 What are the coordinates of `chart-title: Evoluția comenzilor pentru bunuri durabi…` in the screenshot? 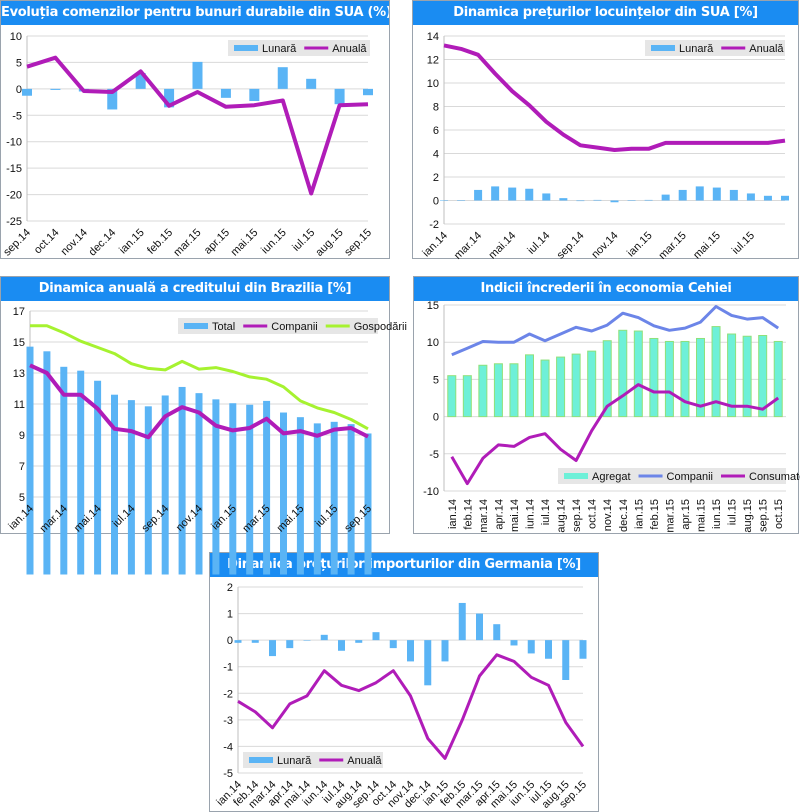 It's located at (195, 13).